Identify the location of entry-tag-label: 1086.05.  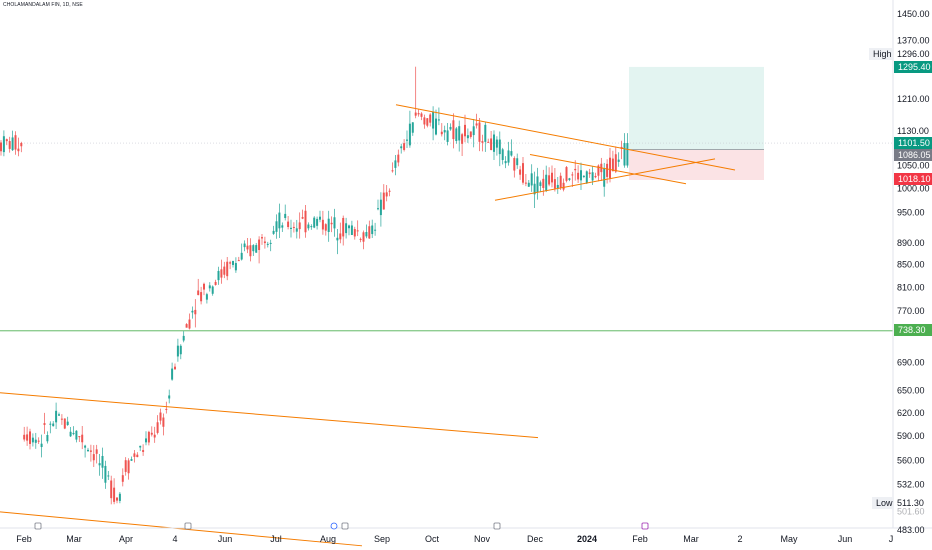
(914, 155).